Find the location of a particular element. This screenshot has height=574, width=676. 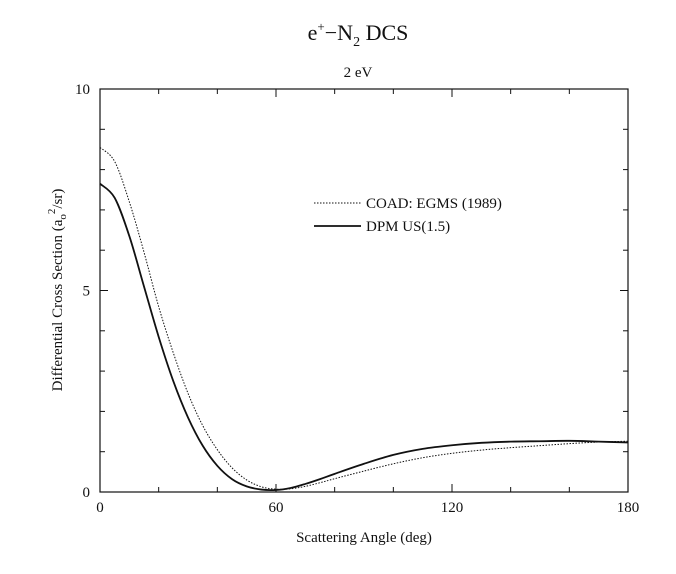

chart-subtitle: 2 eV is located at coordinates (358, 73).